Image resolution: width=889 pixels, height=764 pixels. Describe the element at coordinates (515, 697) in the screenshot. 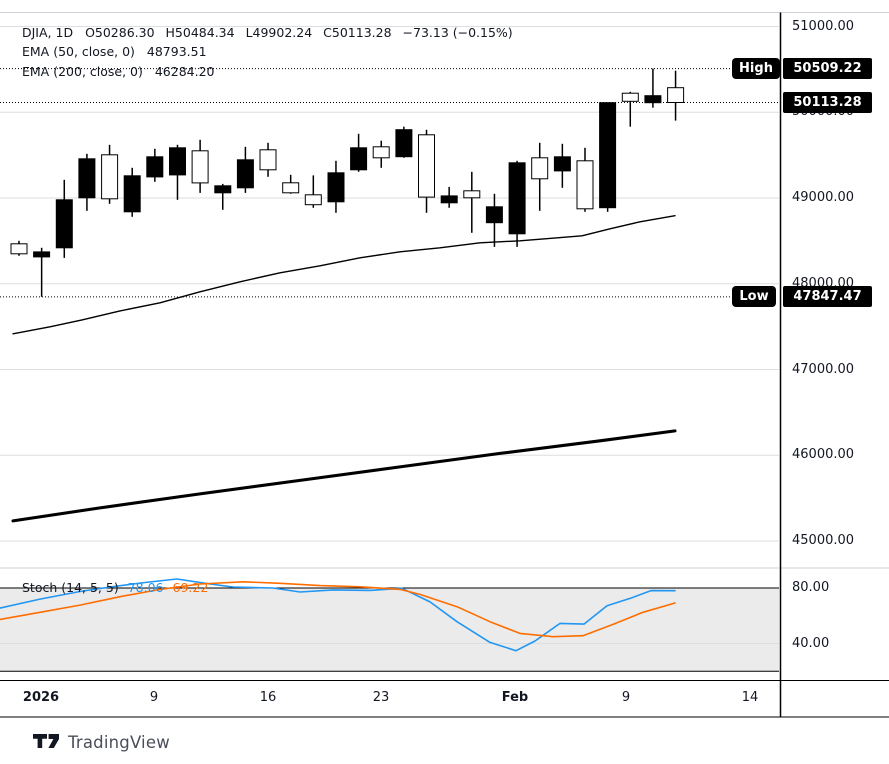

I see `time-axis-label: Feb` at that location.